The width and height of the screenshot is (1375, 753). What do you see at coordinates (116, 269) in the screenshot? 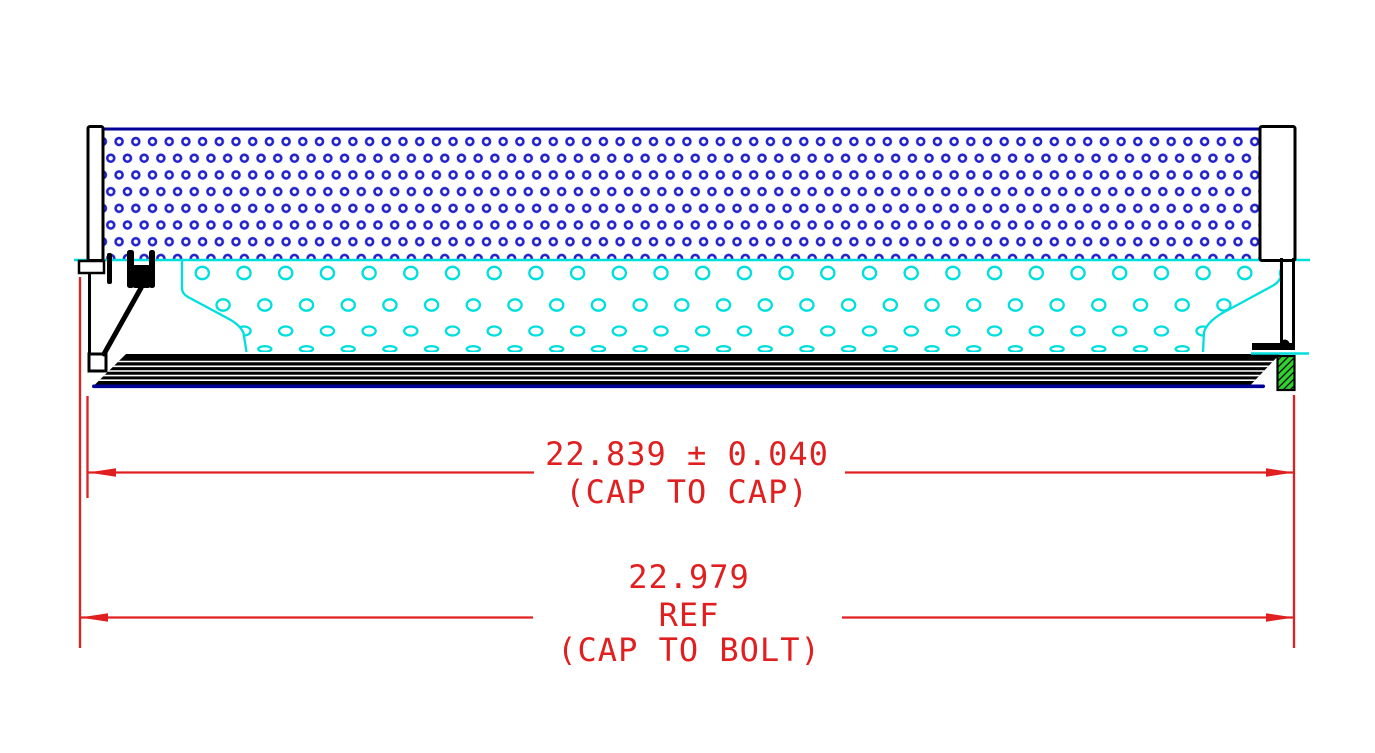
I see `bolt-assembly` at bounding box center [116, 269].